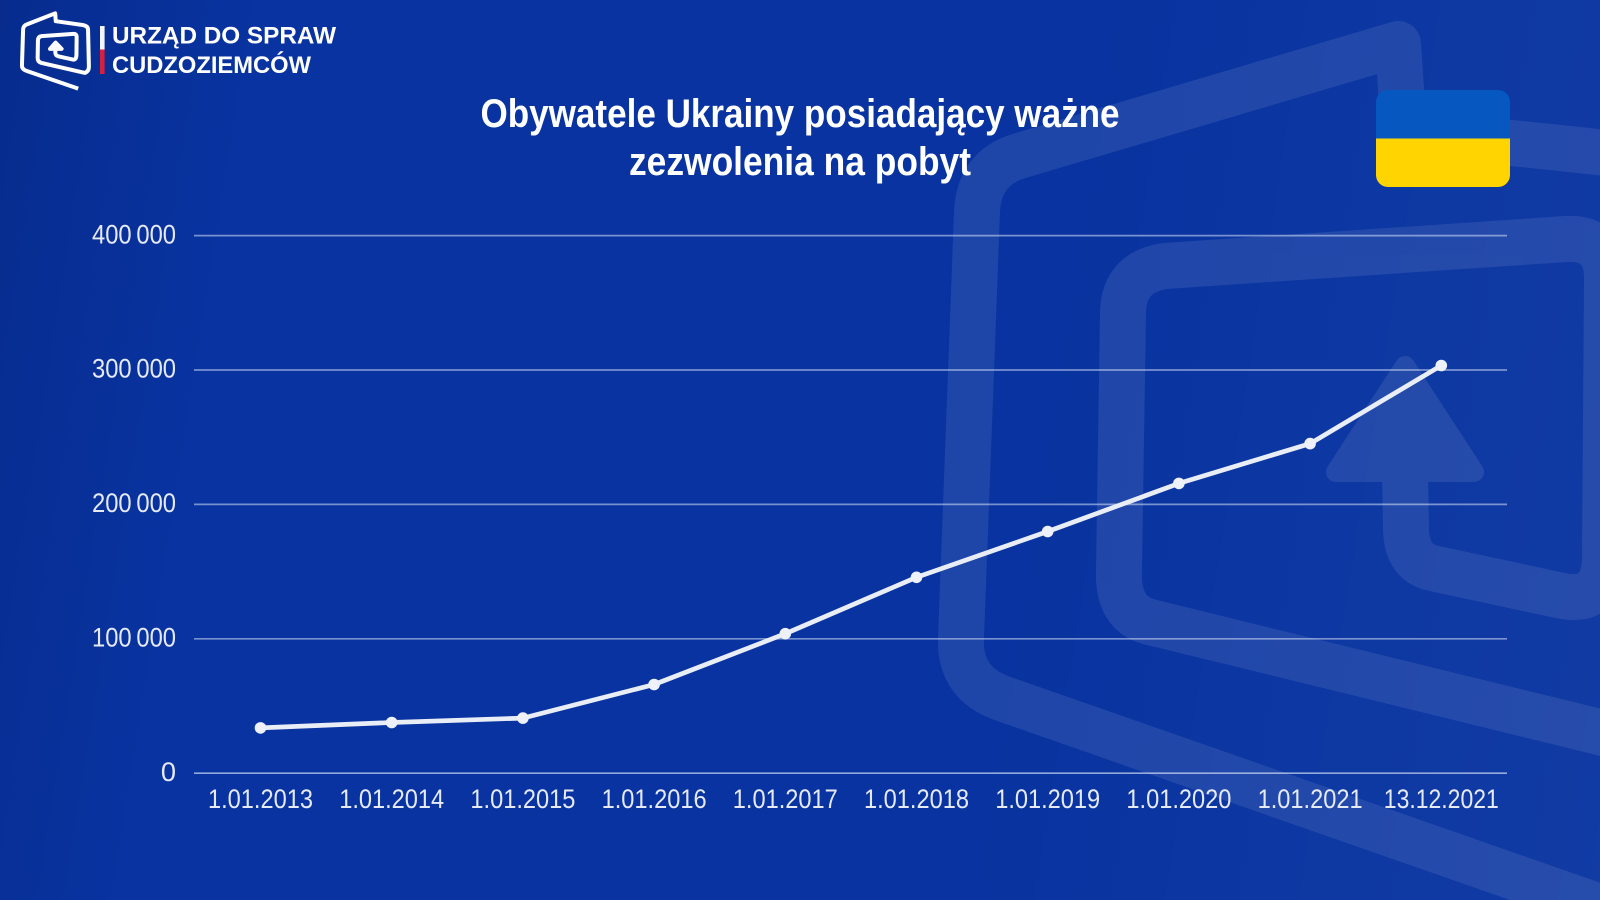 Image resolution: width=1600 pixels, height=900 pixels. What do you see at coordinates (134, 502) in the screenshot?
I see `svg-text: 200 000` at bounding box center [134, 502].